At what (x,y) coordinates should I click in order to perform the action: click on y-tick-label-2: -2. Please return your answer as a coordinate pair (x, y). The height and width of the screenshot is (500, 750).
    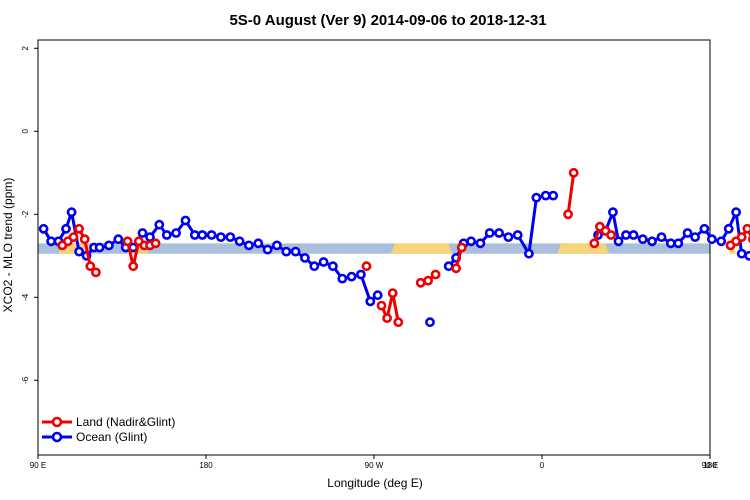
    Looking at the image, I should click on (25, 214).